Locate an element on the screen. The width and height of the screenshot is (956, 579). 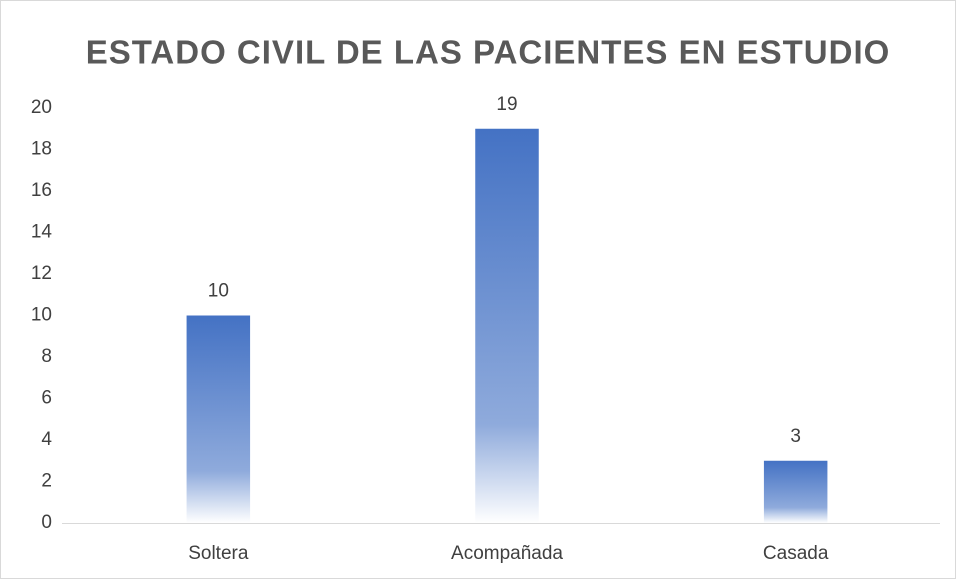
chart-title: ESTADO CIVIL DE LAS PACIENTES EN ESTUDIO is located at coordinates (488, 52).